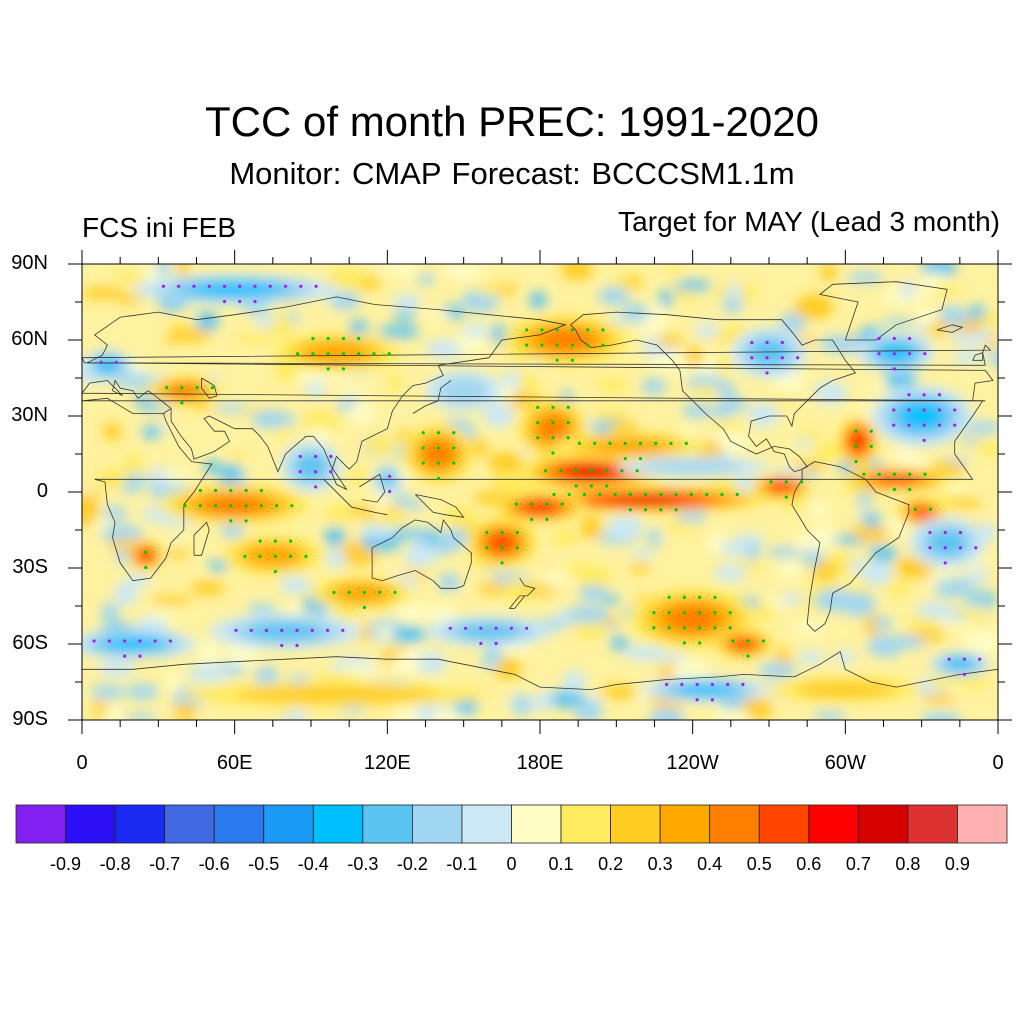 The image size is (1024, 1024). Describe the element at coordinates (42, 491) in the screenshot. I see `y-tick-label: 0` at that location.